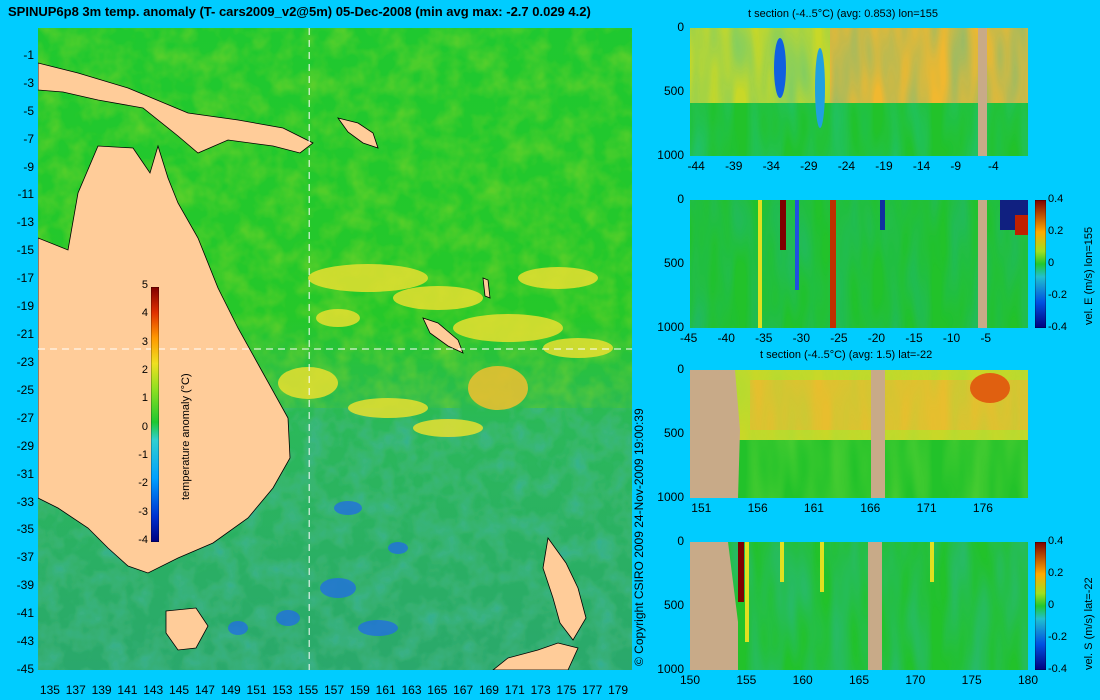 The image size is (1100, 700). Describe the element at coordinates (859, 680) in the screenshot. I see `vel-s-x-tick: 165` at that location.